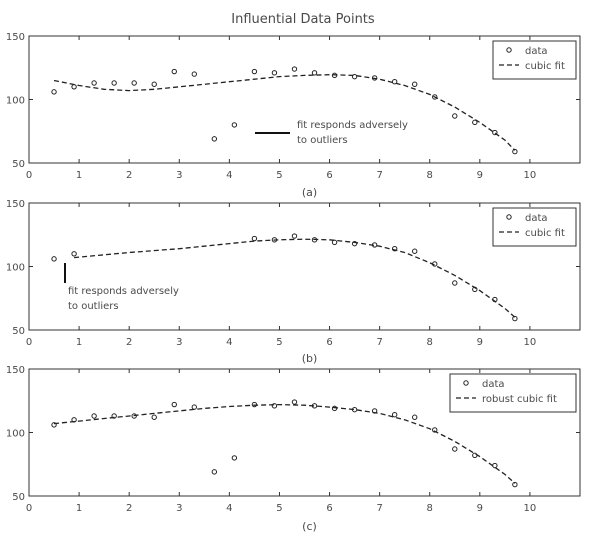 This screenshot has height=544, width=593. Describe the element at coordinates (329, 508) in the screenshot. I see `x-tick-label: 6` at that location.